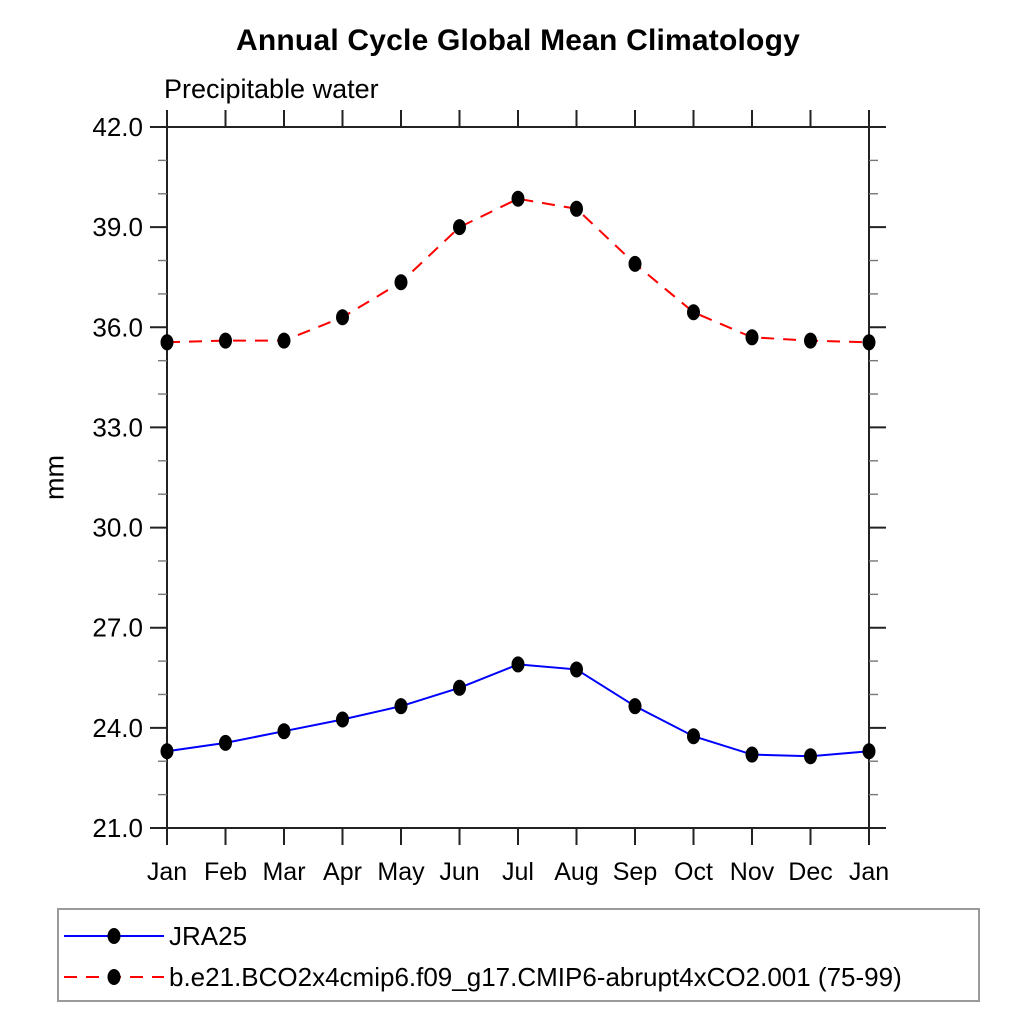  Describe the element at coordinates (117, 327) in the screenshot. I see `y-tick-label: 36.0` at that location.